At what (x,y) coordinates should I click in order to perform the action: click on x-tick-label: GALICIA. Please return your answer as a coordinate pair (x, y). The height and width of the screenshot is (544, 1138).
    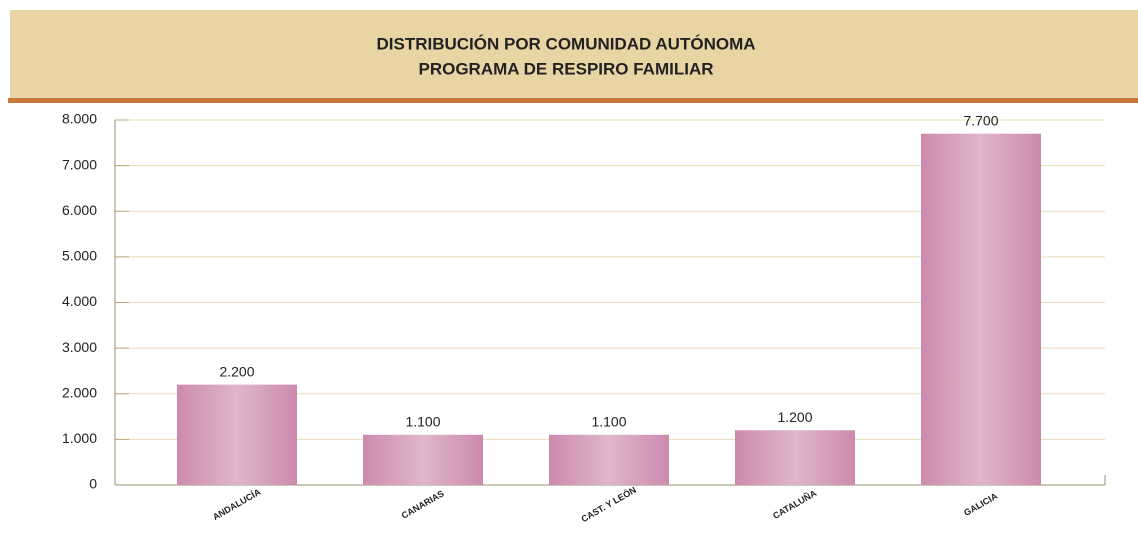
    Looking at the image, I should click on (980, 504).